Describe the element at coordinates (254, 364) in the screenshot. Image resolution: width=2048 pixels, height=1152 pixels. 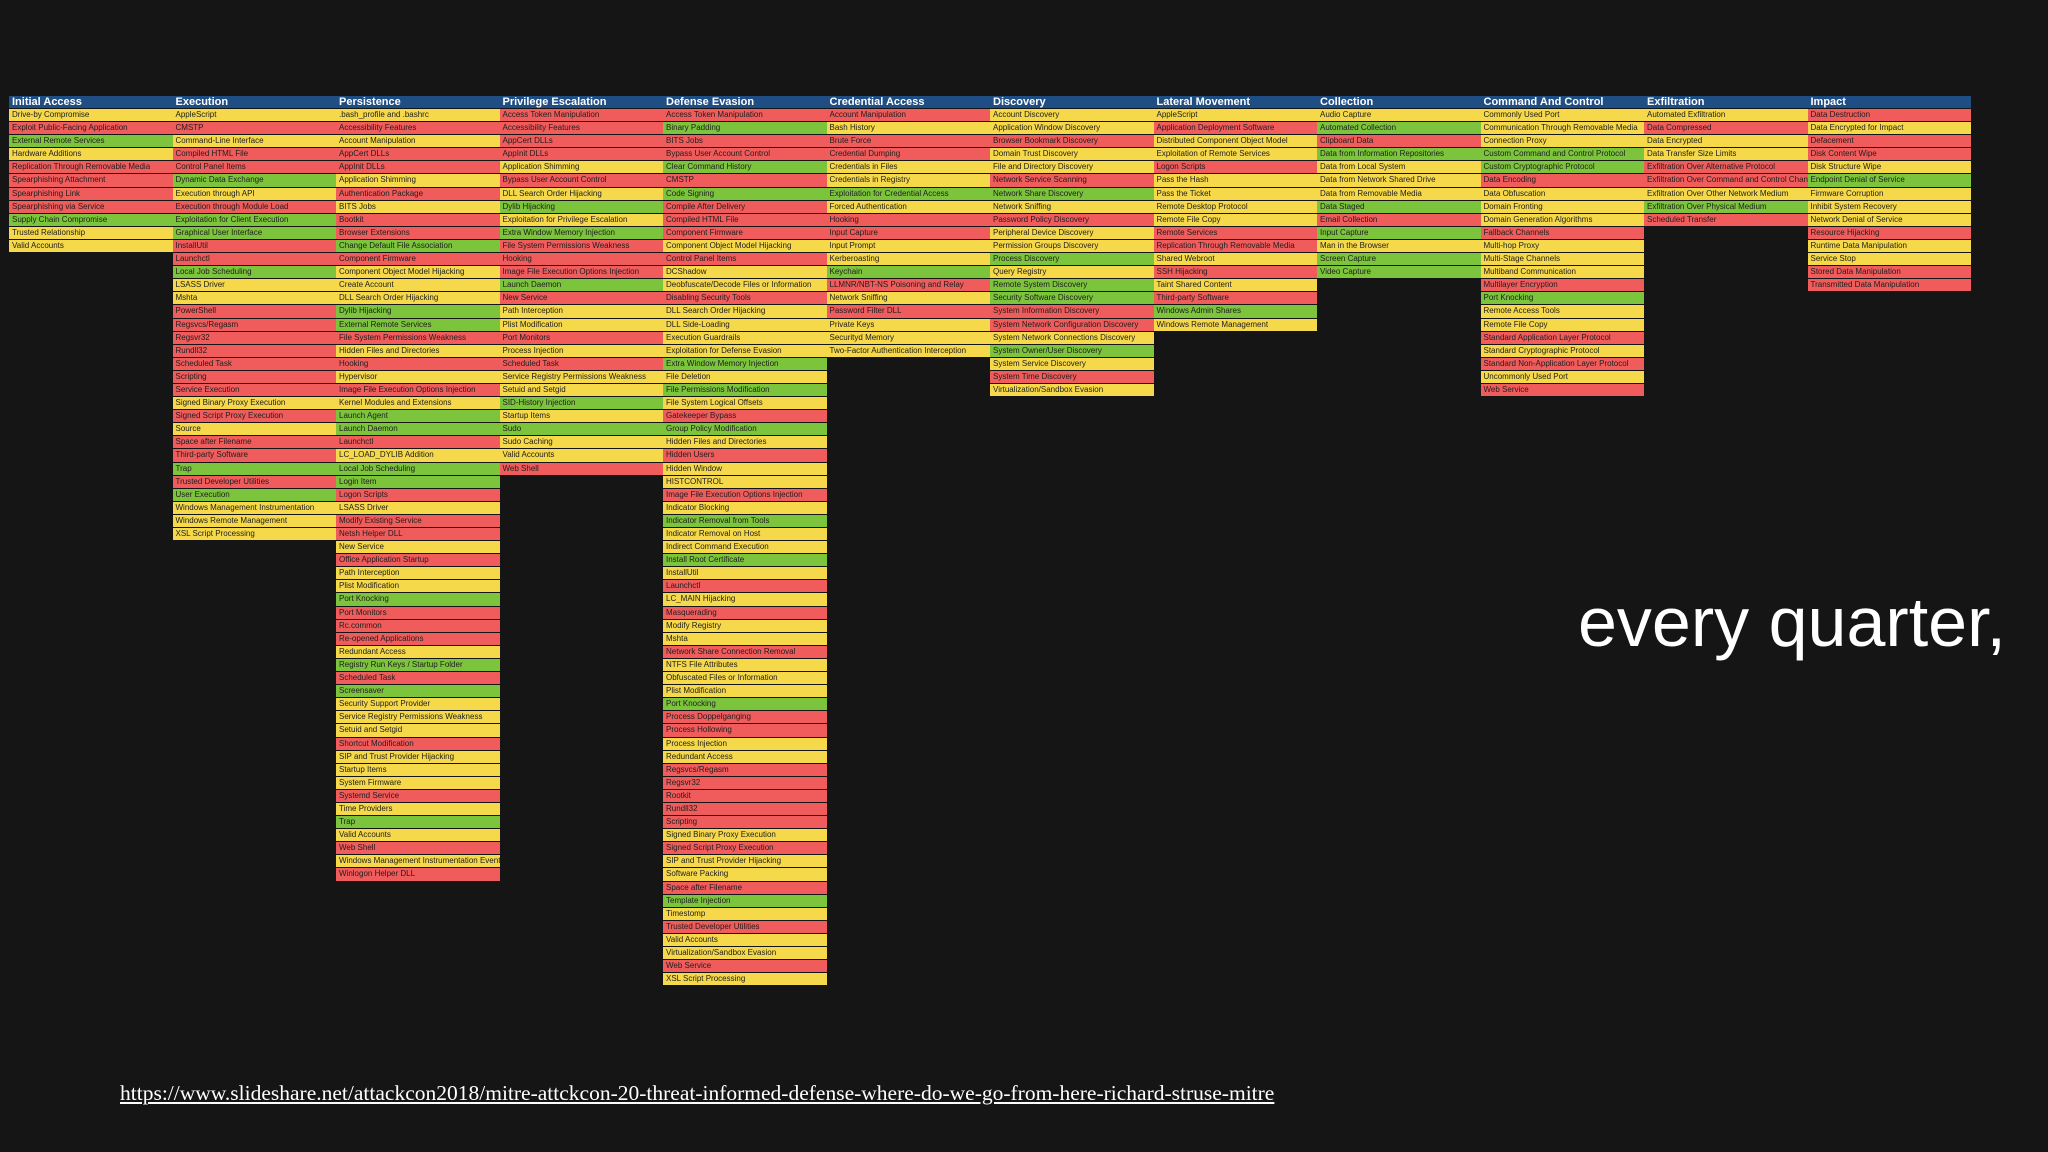
I see `technique-cell: Scheduled Task` at that location.